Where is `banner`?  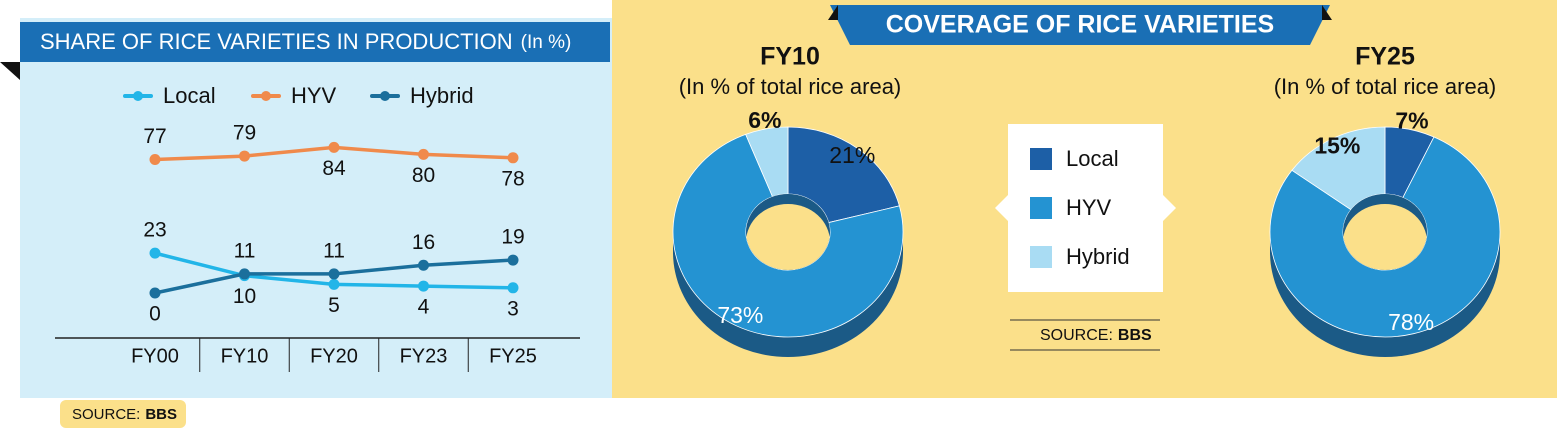 banner is located at coordinates (1080, 25).